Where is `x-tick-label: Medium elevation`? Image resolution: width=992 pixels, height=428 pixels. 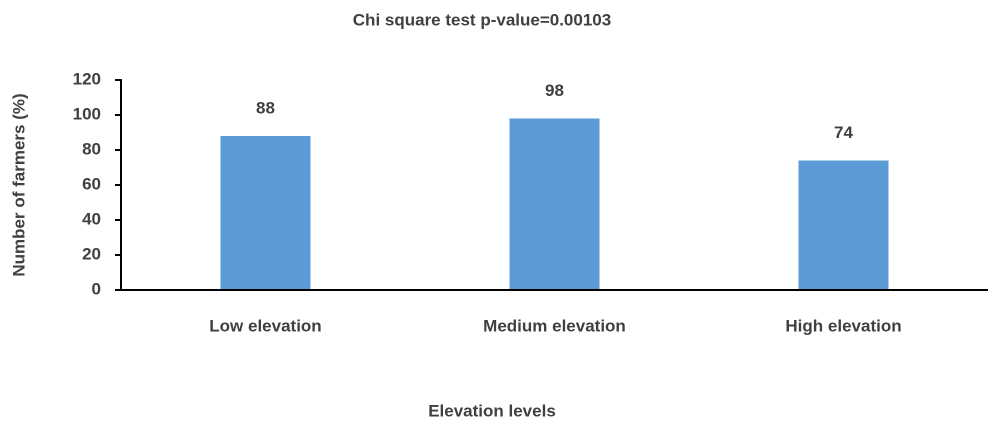
x-tick-label: Medium elevation is located at coordinates (554, 325).